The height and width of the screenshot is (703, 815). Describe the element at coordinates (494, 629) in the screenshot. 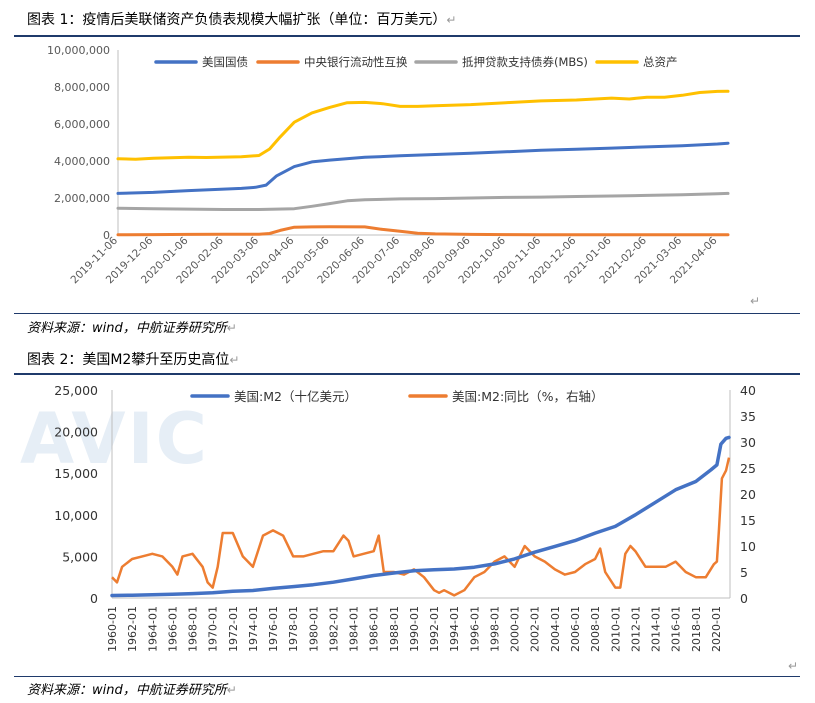

I see `x-tick-label: 1998-01` at that location.